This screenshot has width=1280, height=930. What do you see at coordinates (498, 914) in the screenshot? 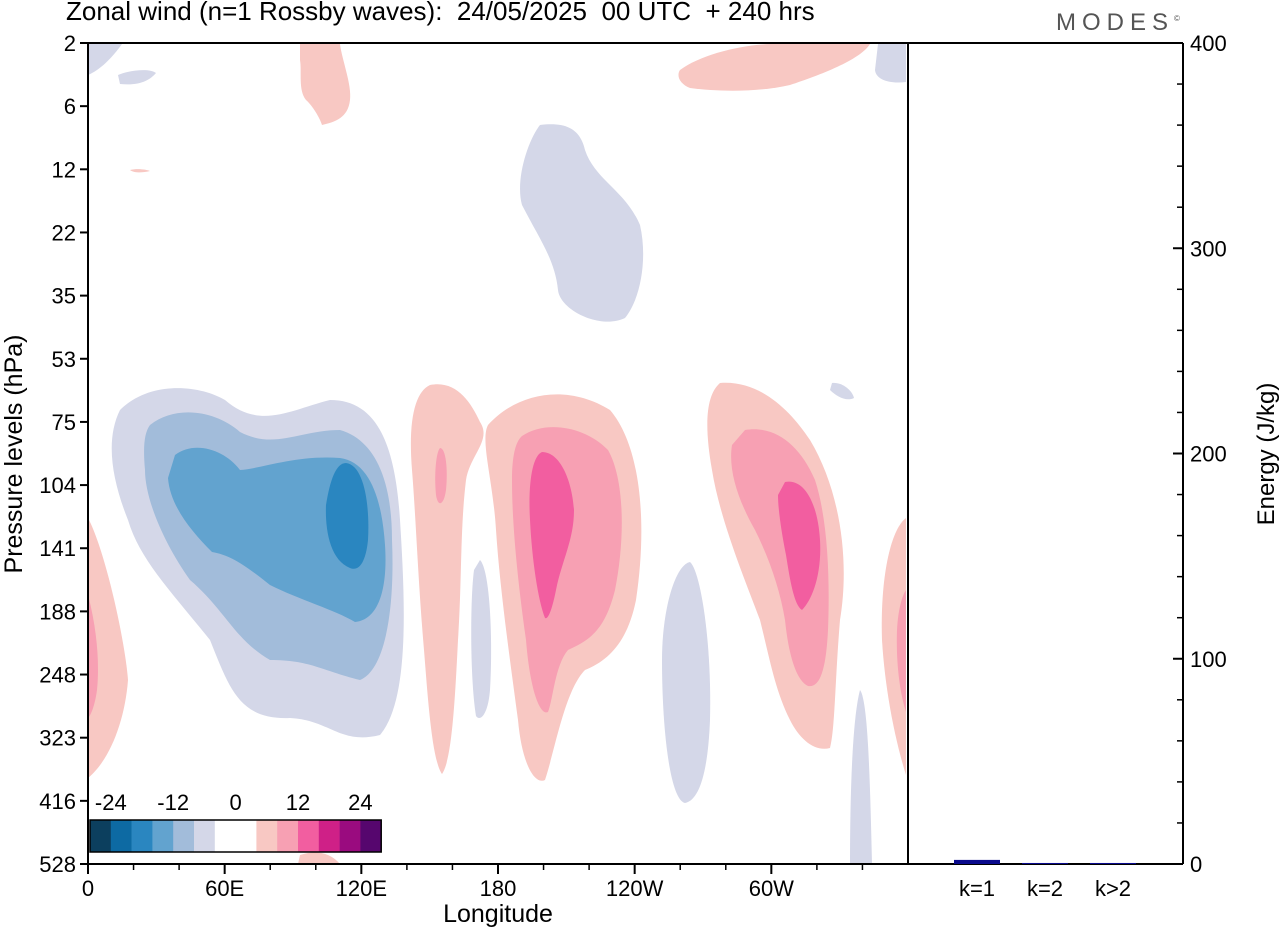
I see `x-axis-label: Longitude` at bounding box center [498, 914].